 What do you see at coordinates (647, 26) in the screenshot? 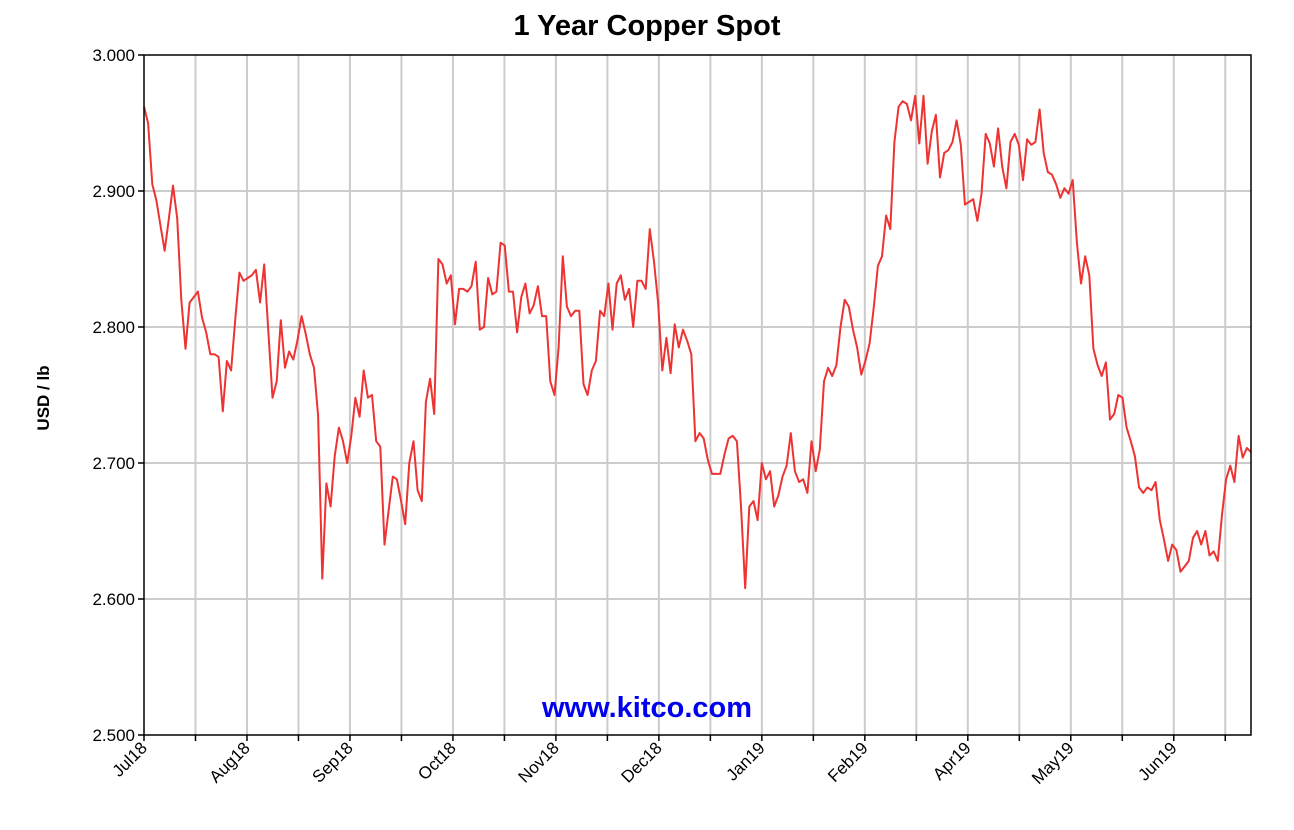
I see `chart-title: 1 Year Copper Spot` at bounding box center [647, 26].